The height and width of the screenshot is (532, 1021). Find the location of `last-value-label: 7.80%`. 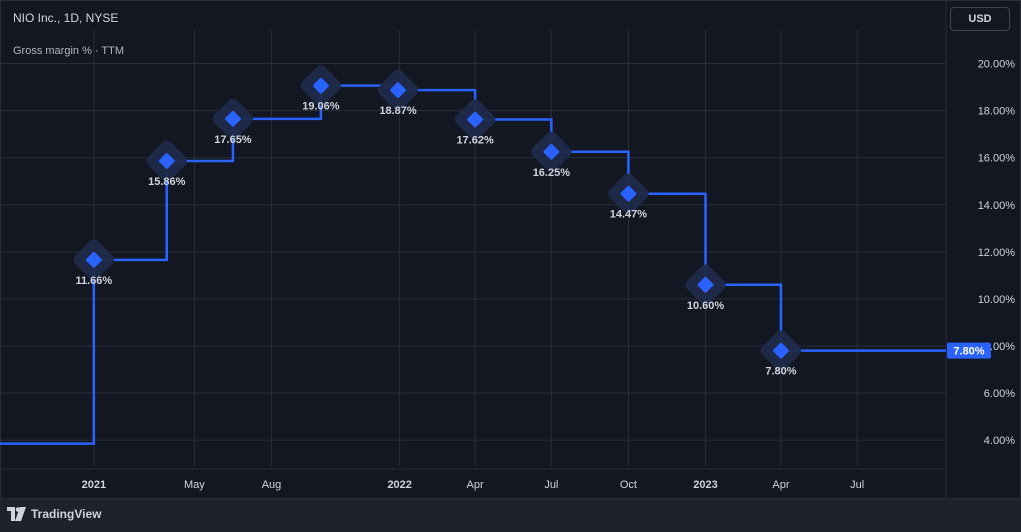

last-value-label: 7.80% is located at coordinates (968, 352).